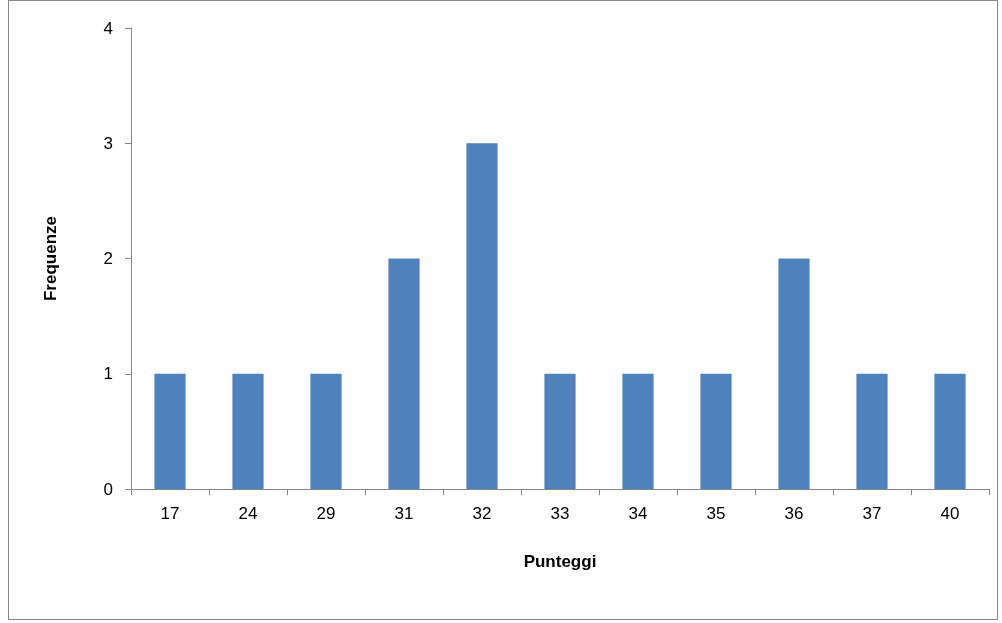  Describe the element at coordinates (872, 513) in the screenshot. I see `x-tick-label: 37` at that location.